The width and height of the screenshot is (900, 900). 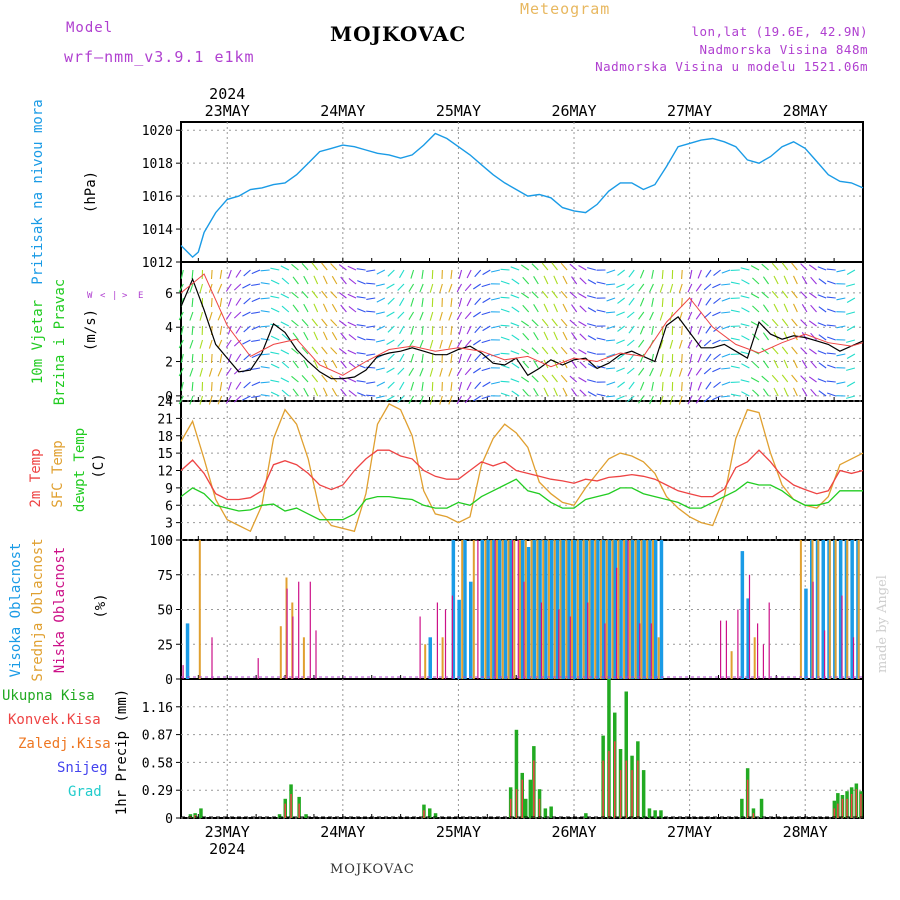 I want to click on model-label: Model, so click(x=90, y=28).